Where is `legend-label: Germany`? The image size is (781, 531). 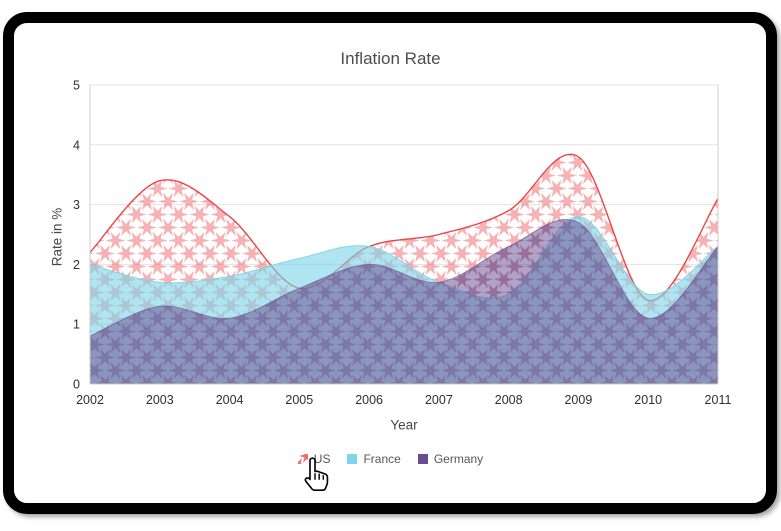 legend-label: Germany is located at coordinates (458, 459).